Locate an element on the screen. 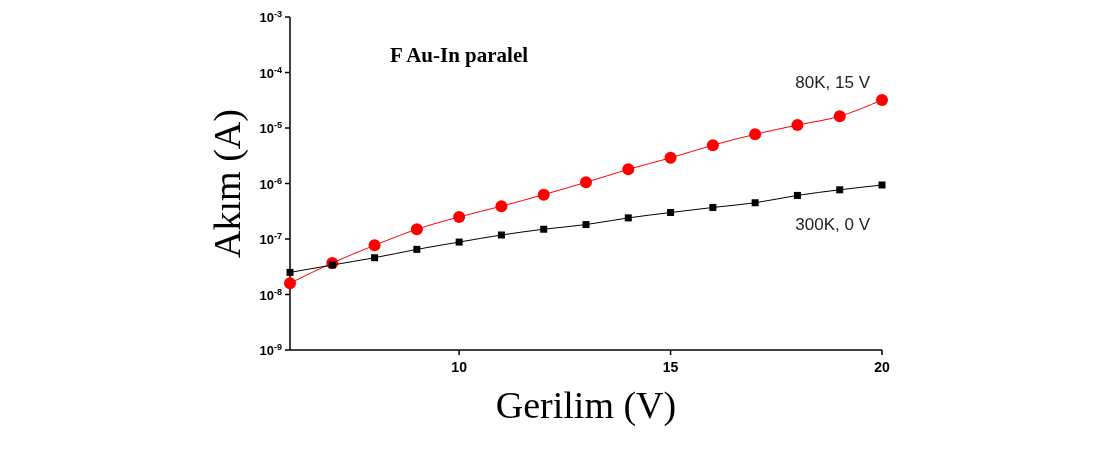 The height and width of the screenshot is (468, 1113). series-label: 300K, 0 V is located at coordinates (833, 224).